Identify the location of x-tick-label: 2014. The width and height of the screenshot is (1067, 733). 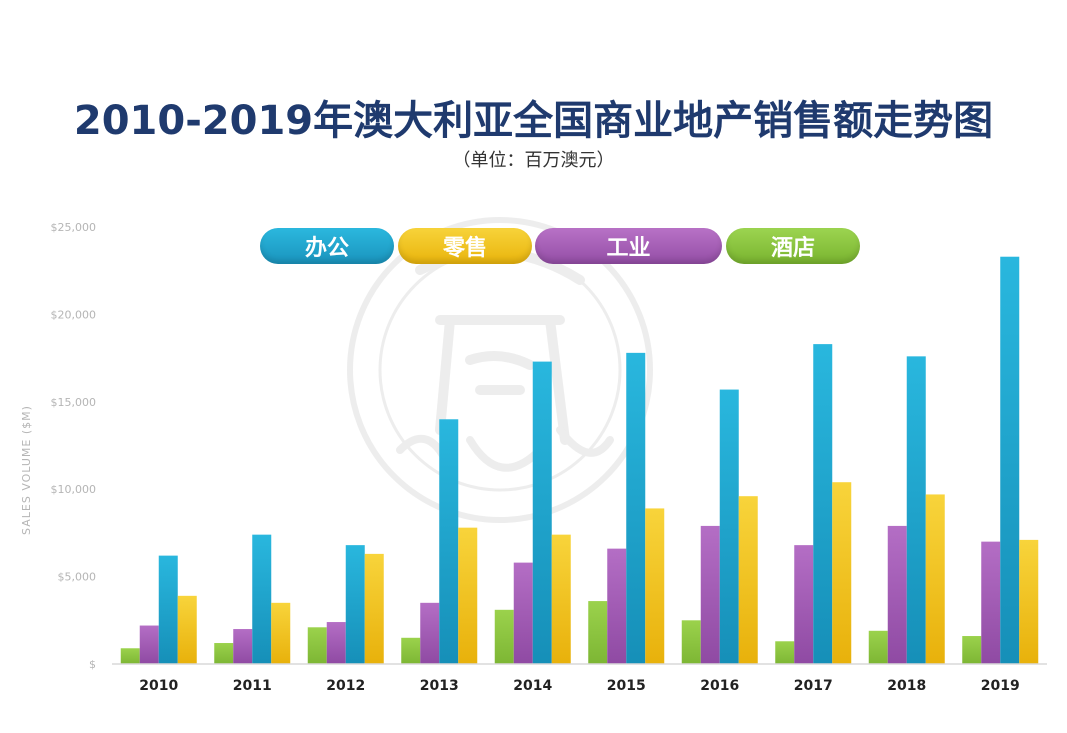
(532, 686).